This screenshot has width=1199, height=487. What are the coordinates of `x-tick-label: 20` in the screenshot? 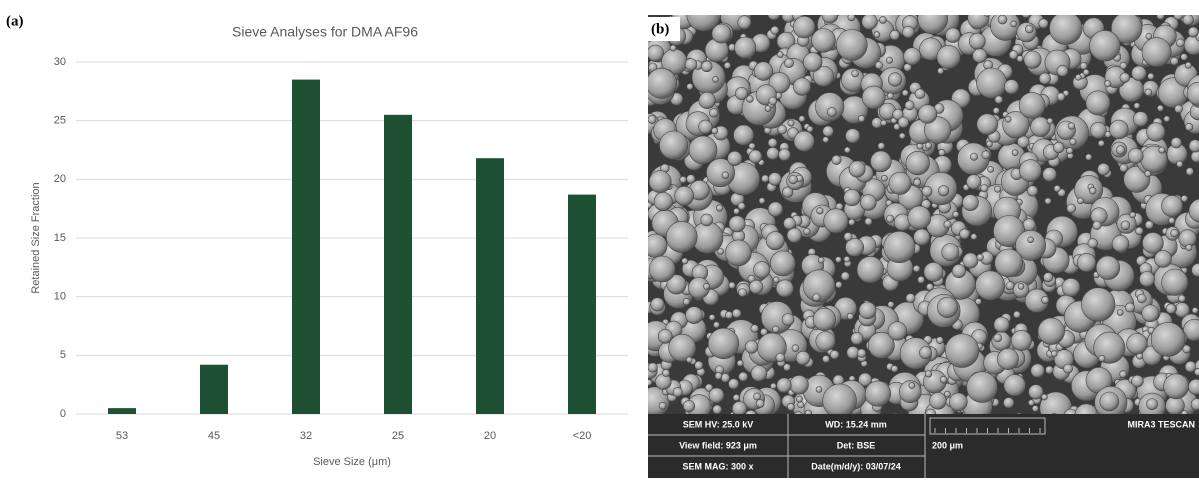 It's located at (490, 436).